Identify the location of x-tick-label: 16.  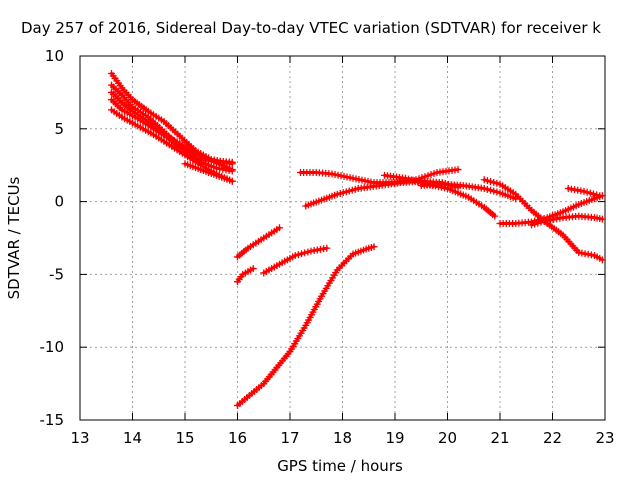
(237, 438).